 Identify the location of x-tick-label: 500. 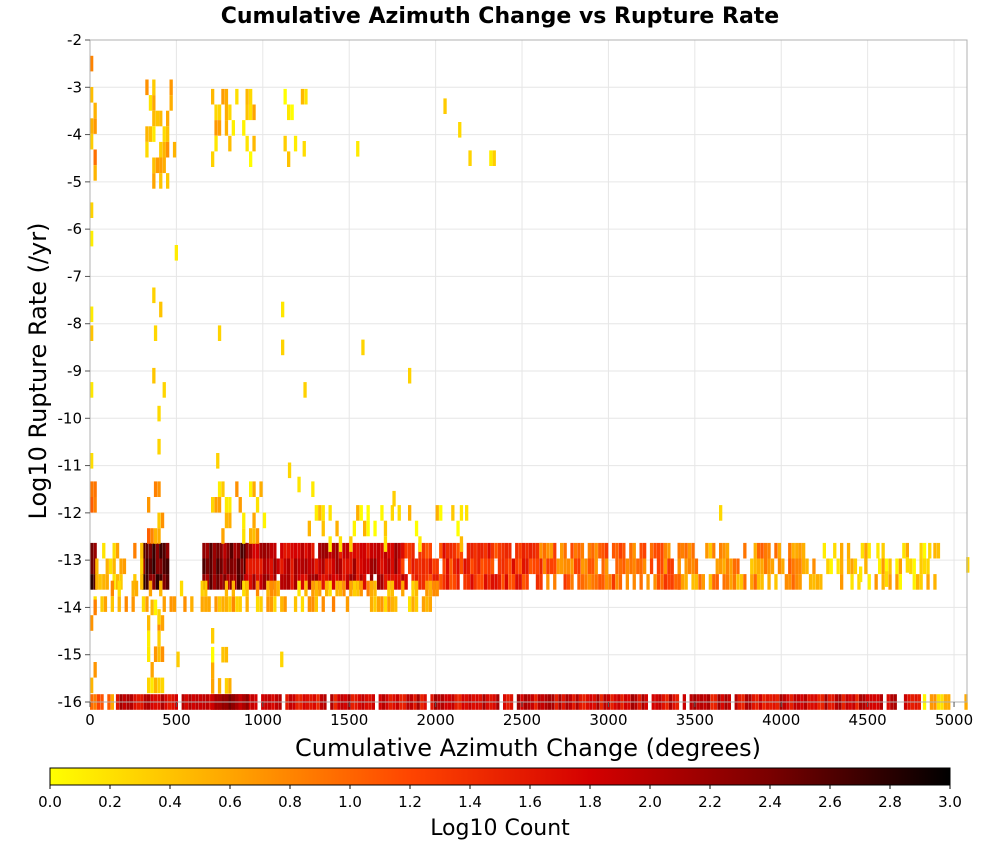
(176, 720).